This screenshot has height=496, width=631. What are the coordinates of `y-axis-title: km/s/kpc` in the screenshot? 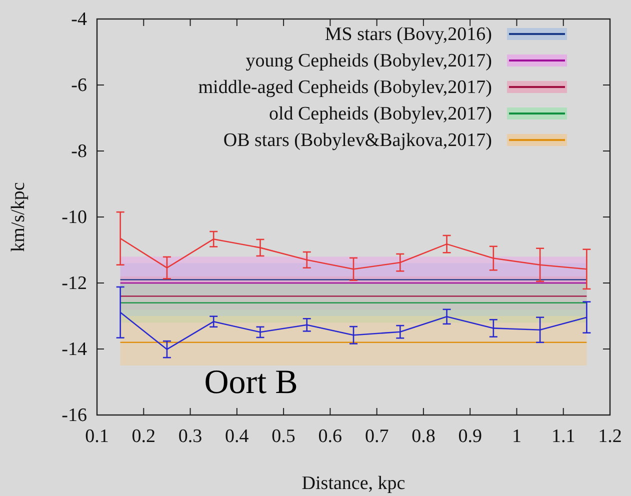 It's located at (18, 217).